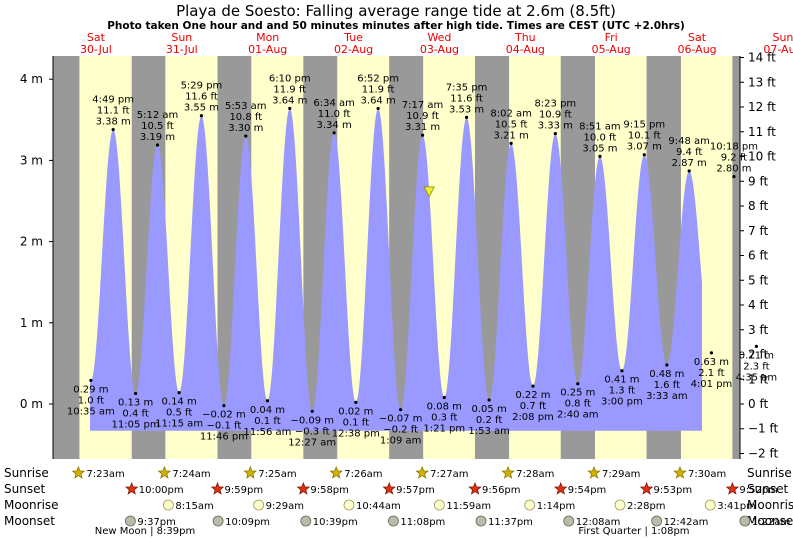 This screenshot has height=538, width=793. I want to click on low-tide-feet: 0.8 ft, so click(578, 404).